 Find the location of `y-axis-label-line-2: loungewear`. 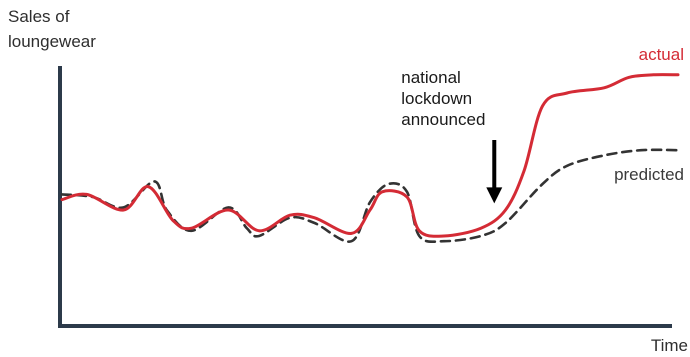

y-axis-label-line-2: loungewear is located at coordinates (52, 41).